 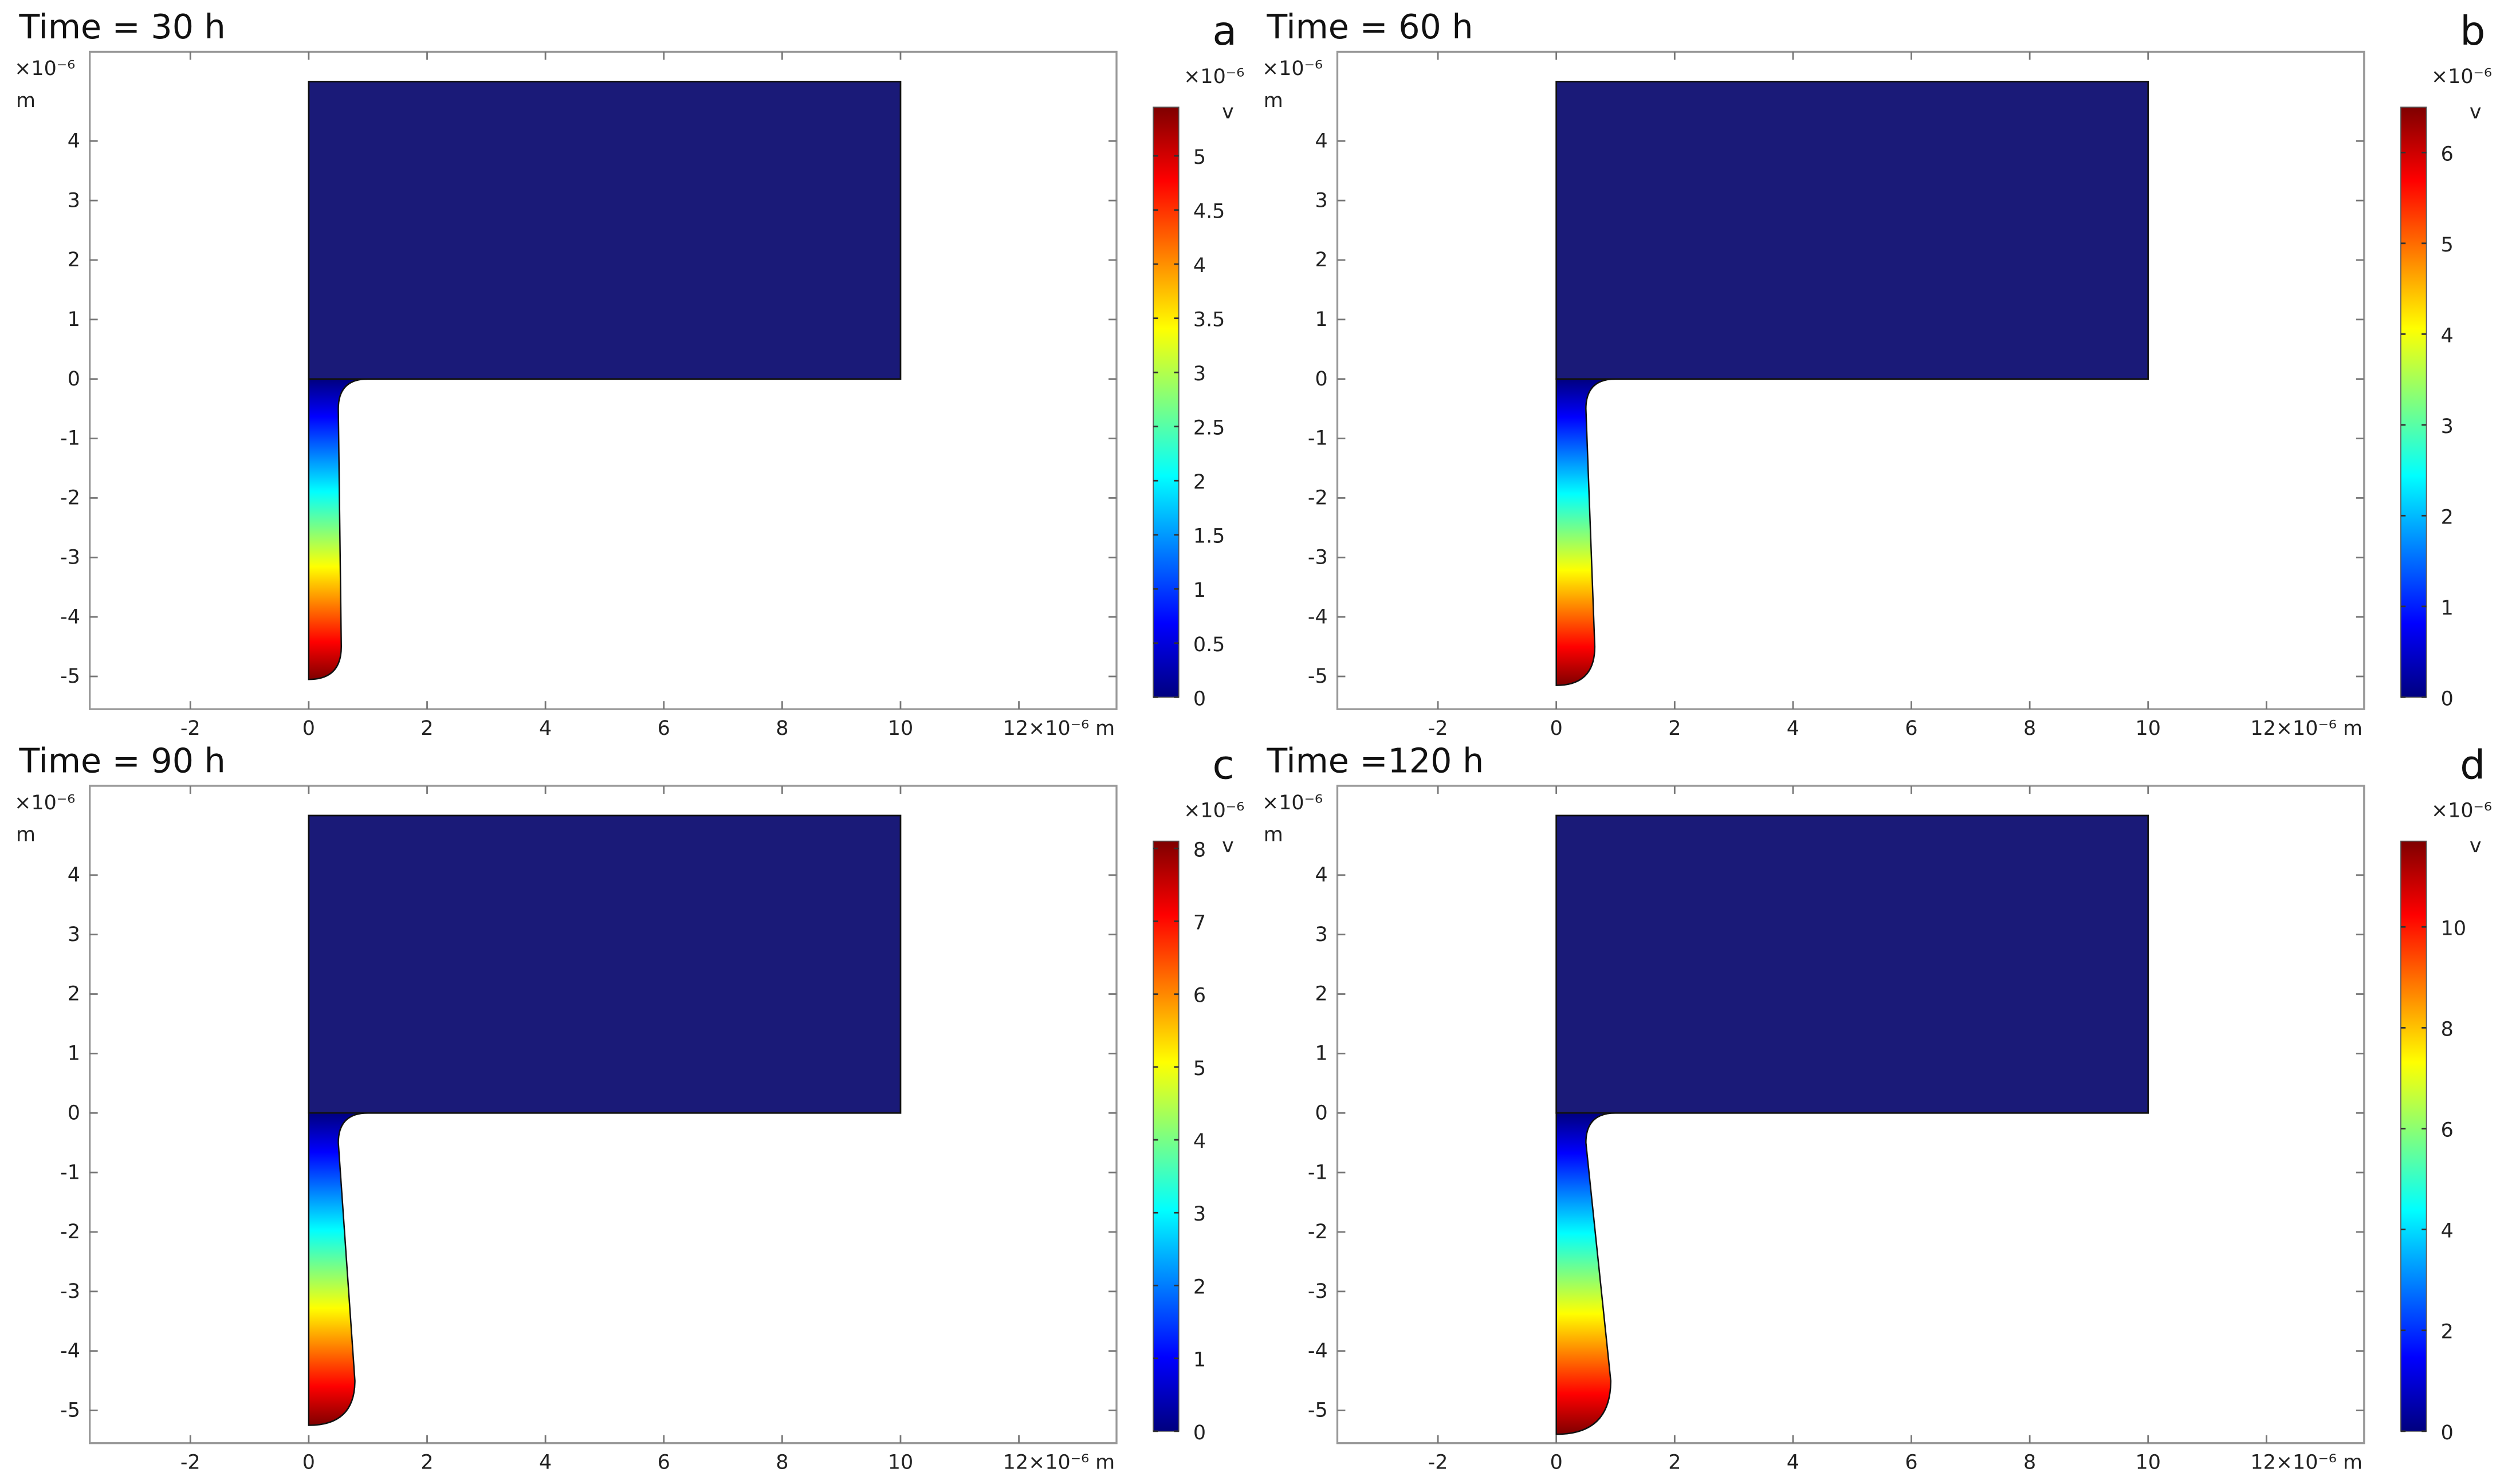 What do you see at coordinates (1209, 211) in the screenshot?
I see `colorbar-tick-label: 4.5` at bounding box center [1209, 211].